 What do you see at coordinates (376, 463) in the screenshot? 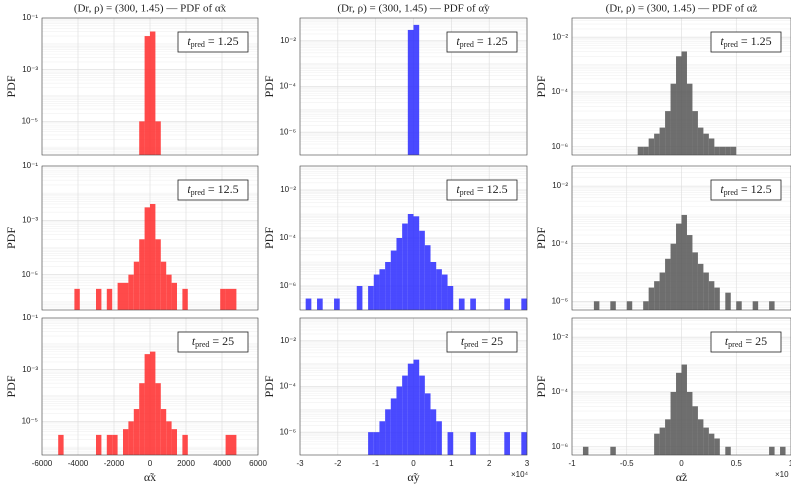
I see `x-tick-label: -1` at bounding box center [376, 463].